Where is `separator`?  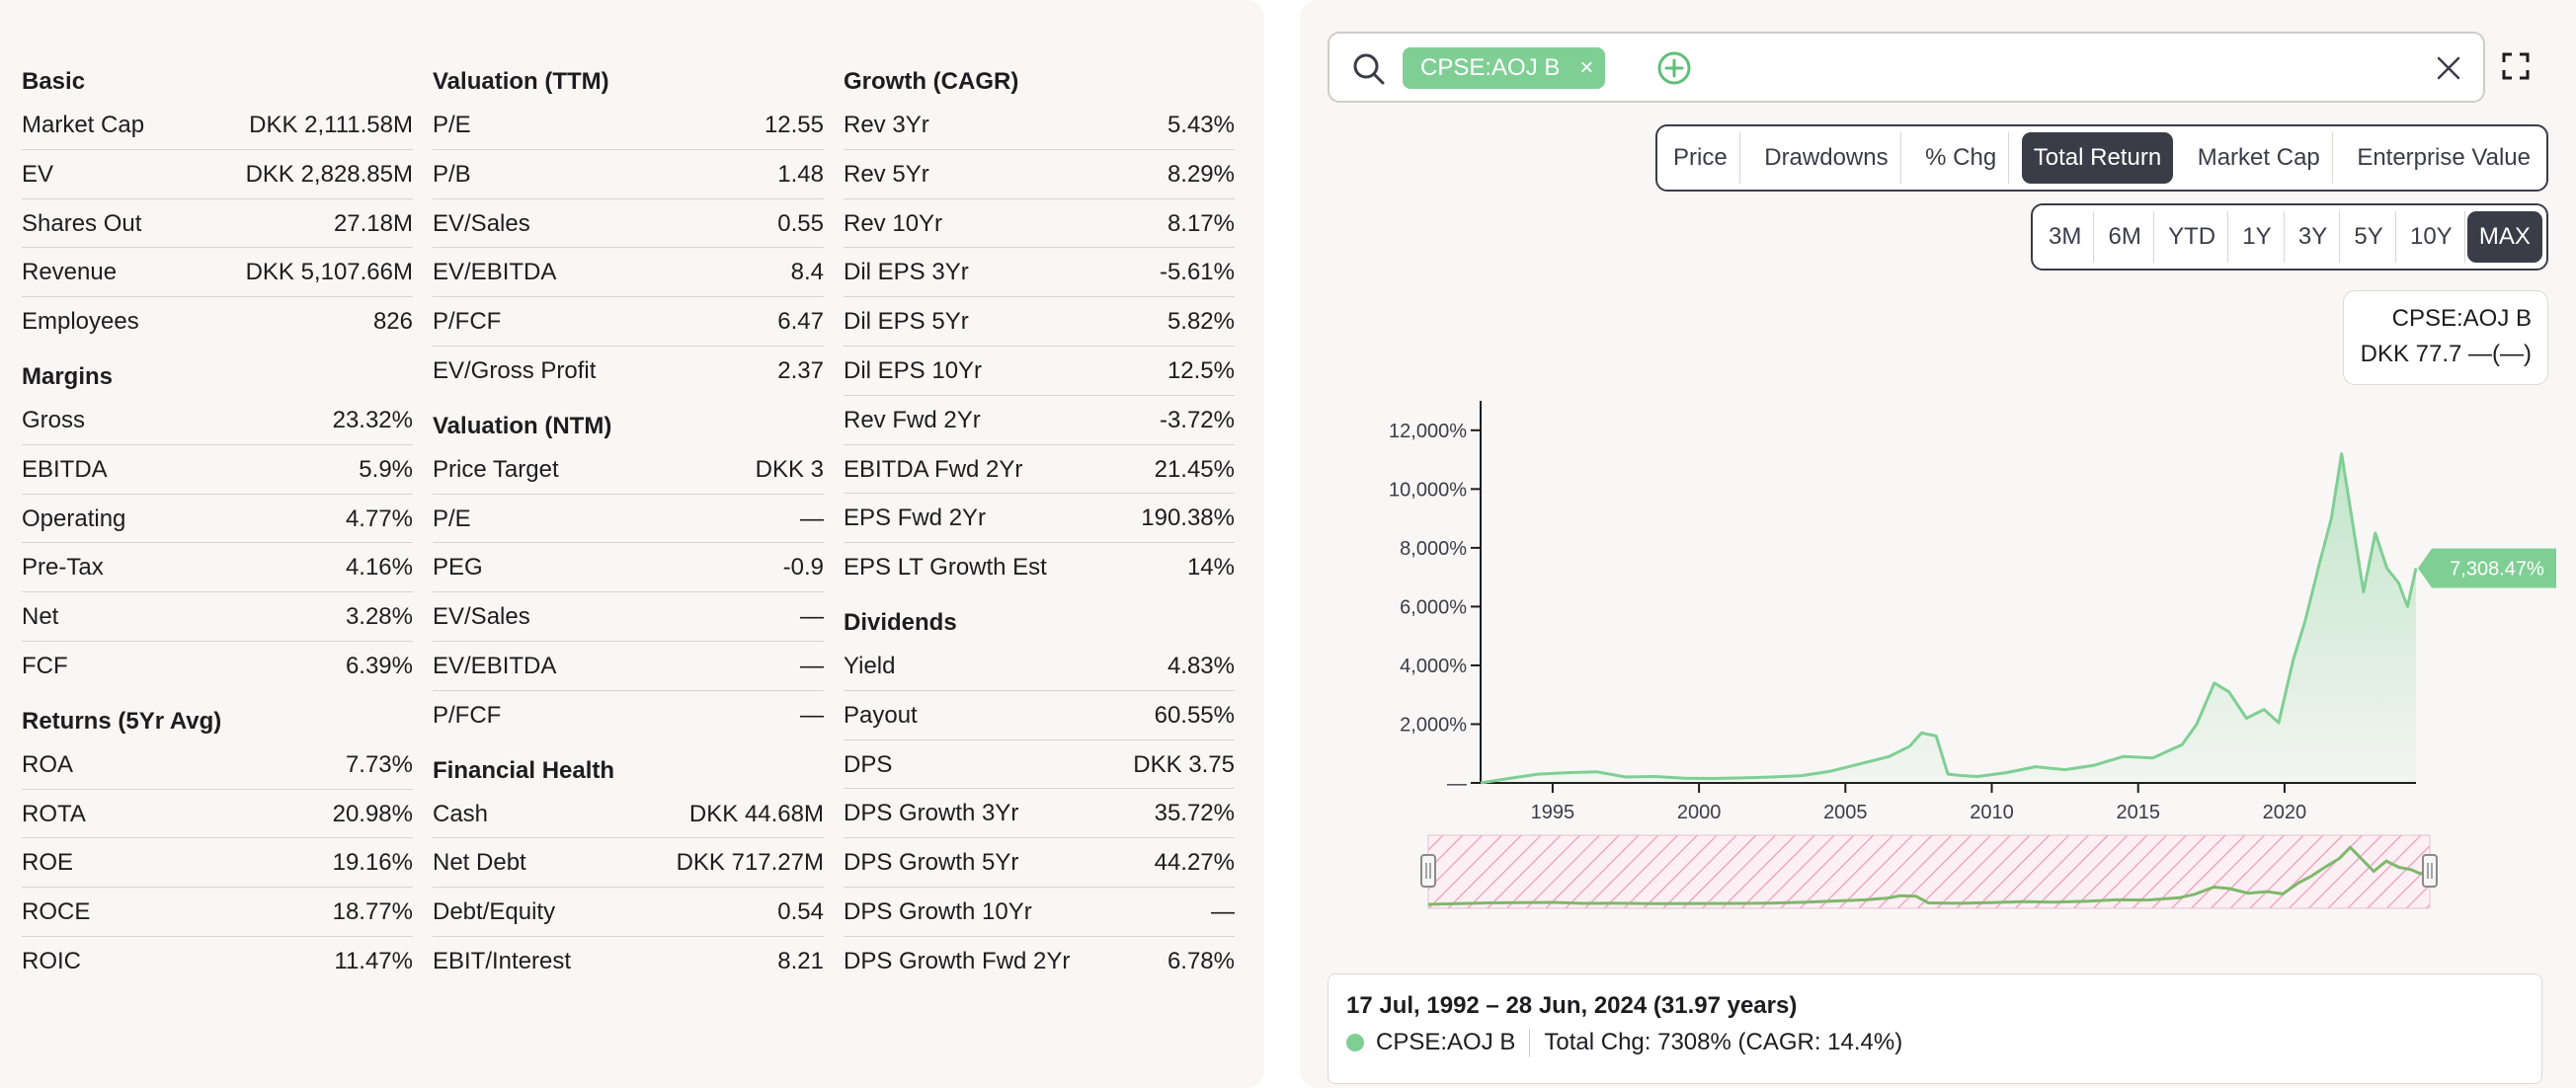 separator is located at coordinates (1530, 1043).